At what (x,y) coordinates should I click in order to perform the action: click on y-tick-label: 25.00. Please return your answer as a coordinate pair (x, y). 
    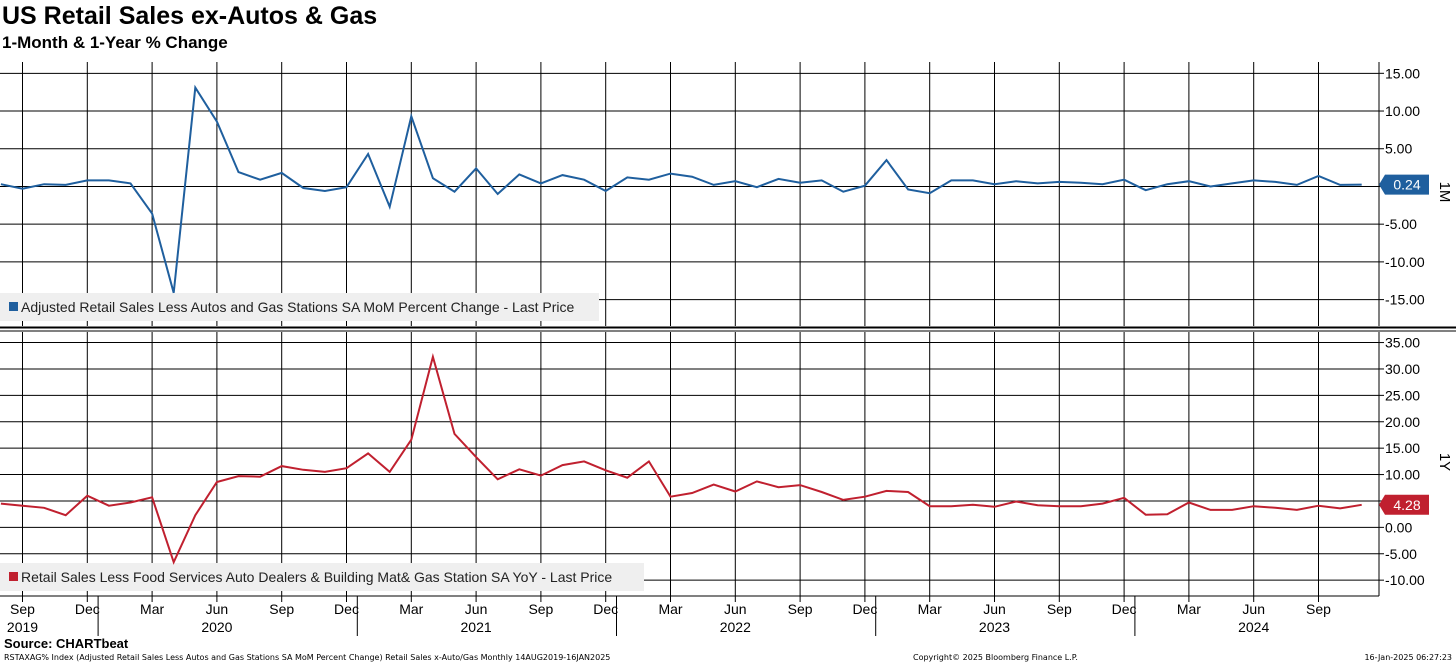
    Looking at the image, I should click on (1402, 395).